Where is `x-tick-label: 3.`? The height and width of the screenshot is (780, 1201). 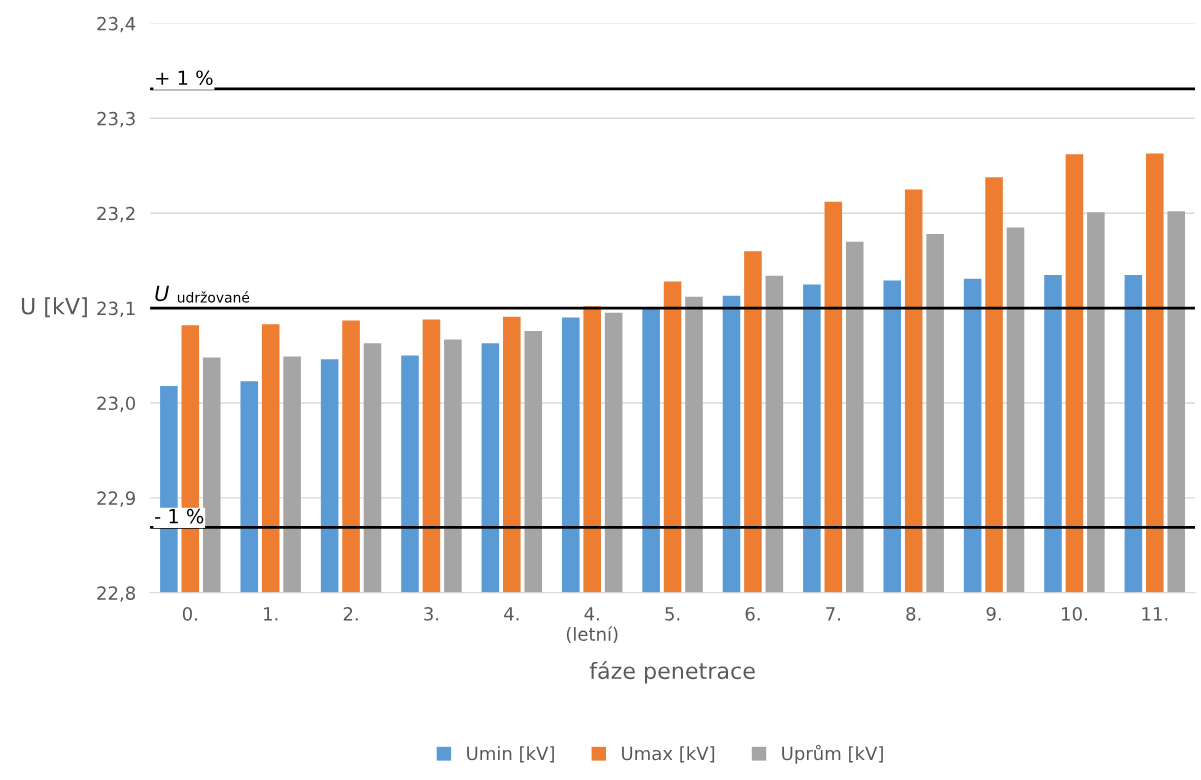
x-tick-label: 3. is located at coordinates (431, 614).